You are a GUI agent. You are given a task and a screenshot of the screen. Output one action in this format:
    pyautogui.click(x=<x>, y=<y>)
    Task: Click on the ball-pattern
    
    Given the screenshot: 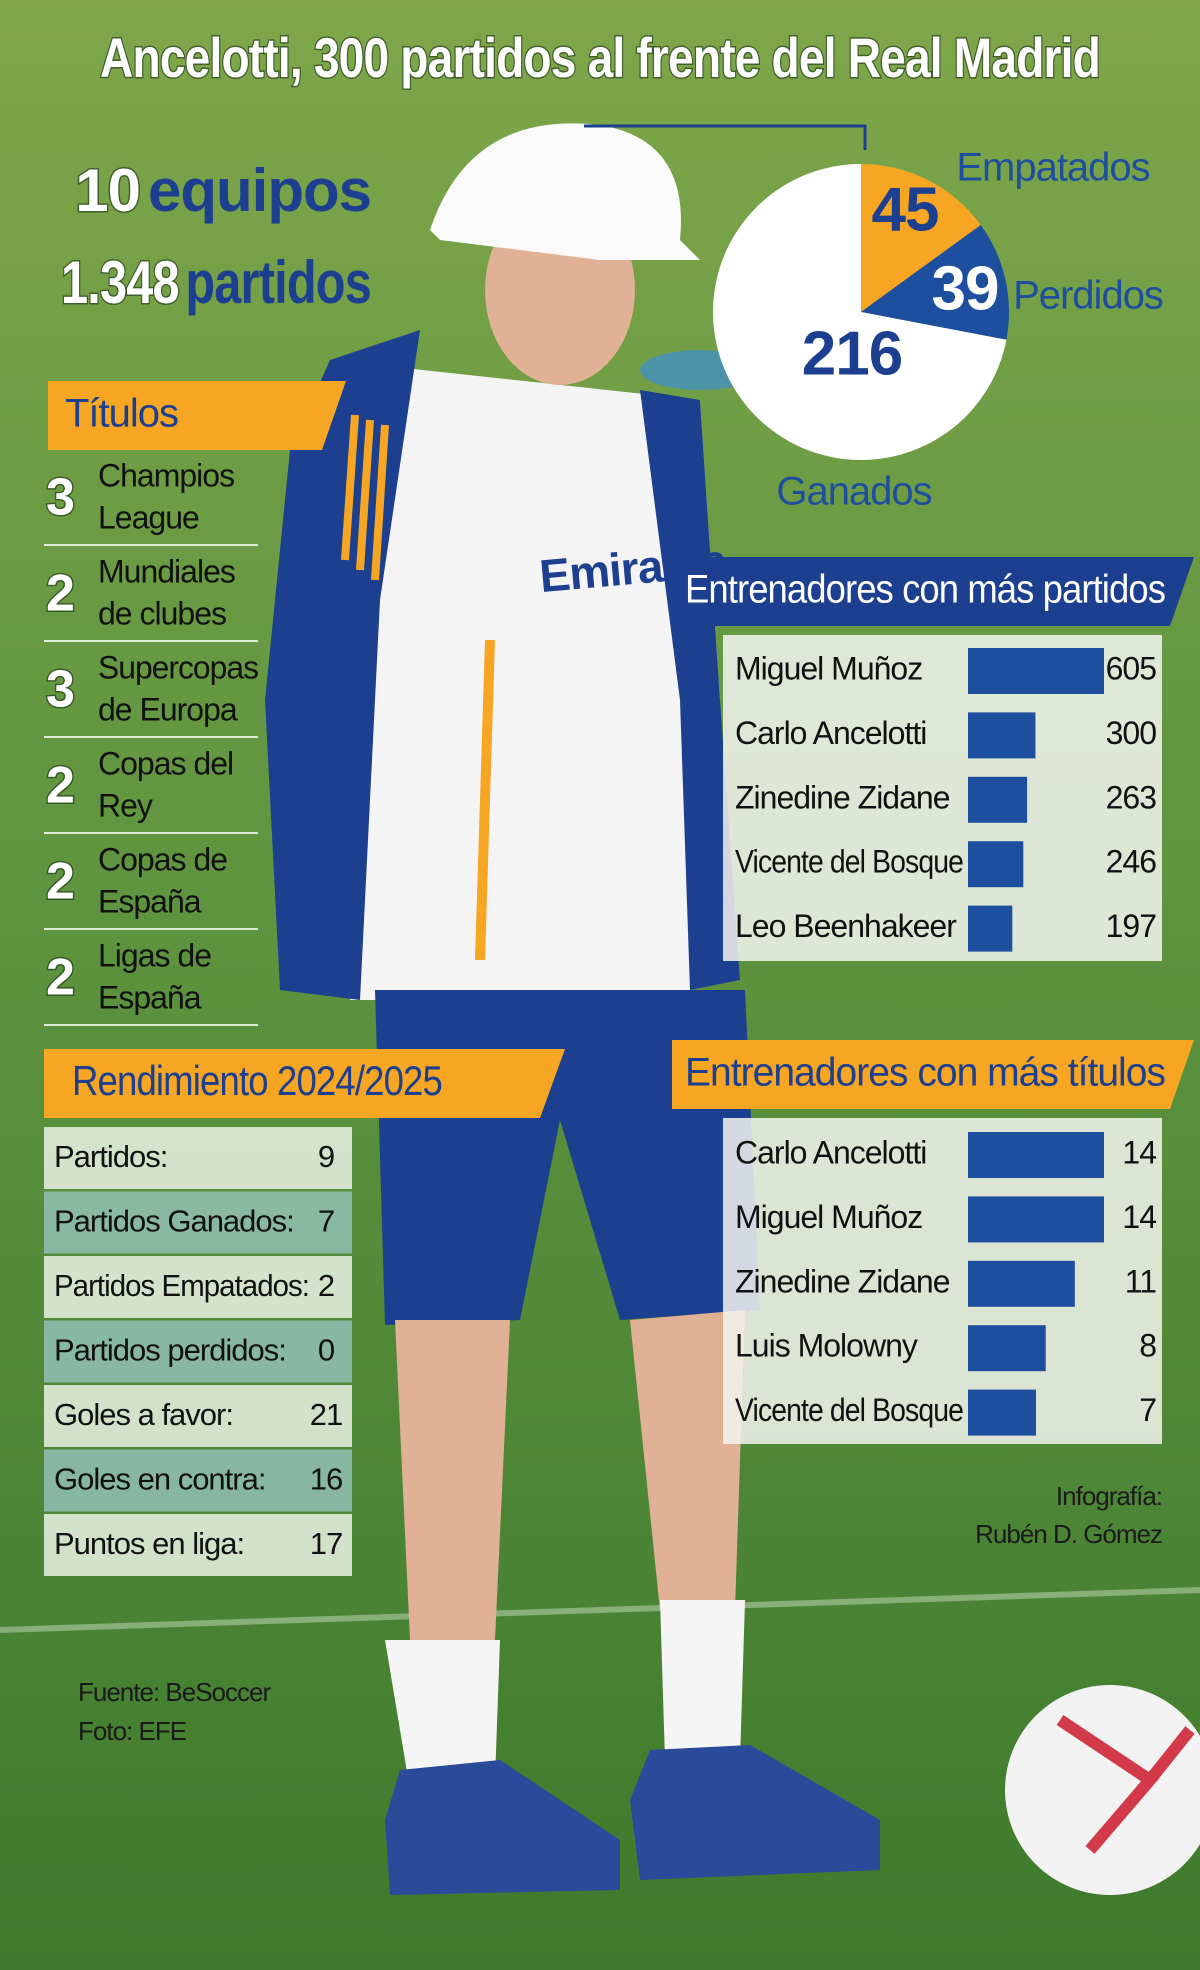 What is the action you would take?
    pyautogui.click(x=1125, y=1784)
    